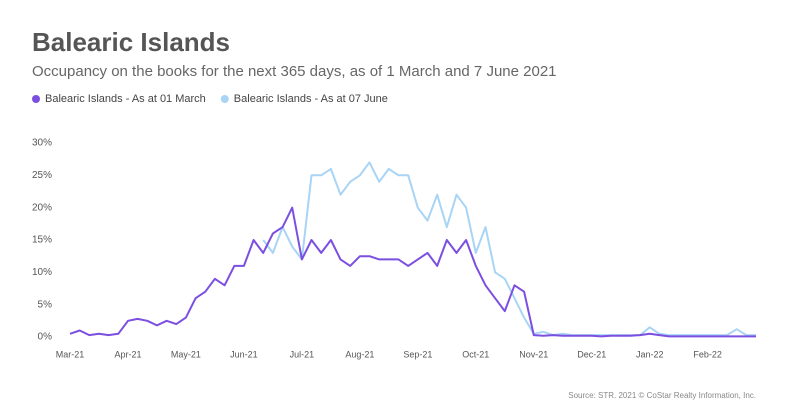  What do you see at coordinates (42, 240) in the screenshot?
I see `y-tick-label: 15%` at bounding box center [42, 240].